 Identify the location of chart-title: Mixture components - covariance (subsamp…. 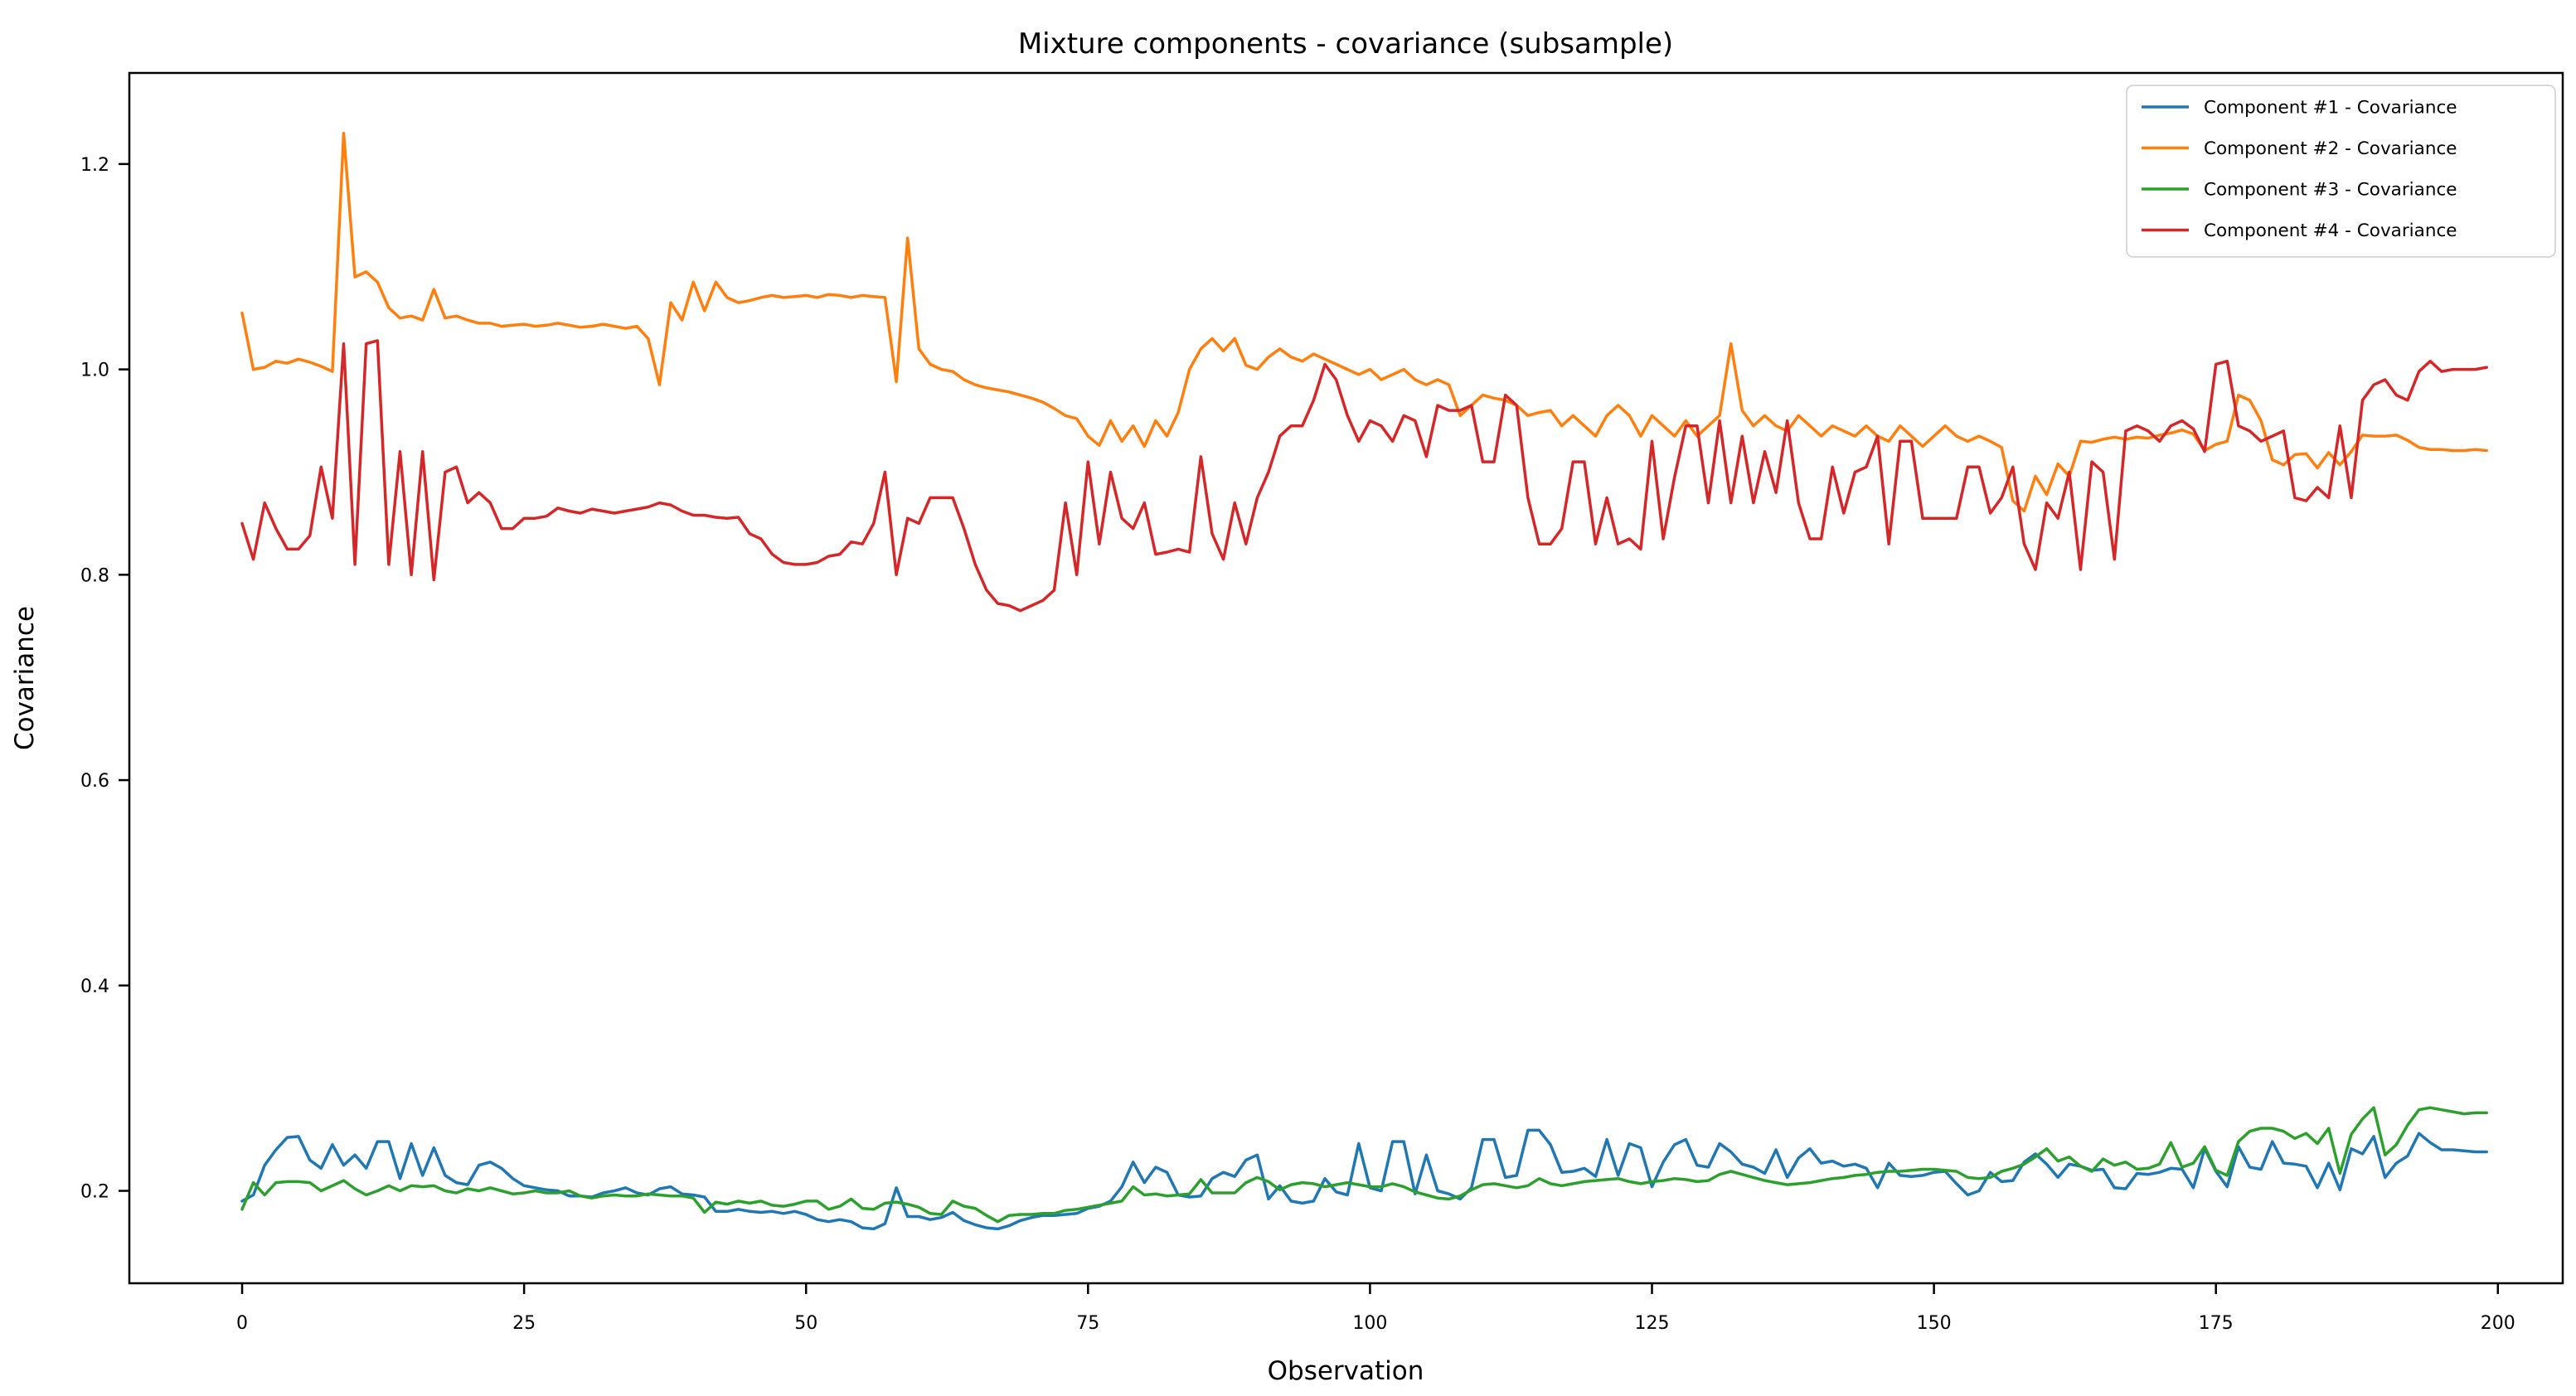
(1345, 44).